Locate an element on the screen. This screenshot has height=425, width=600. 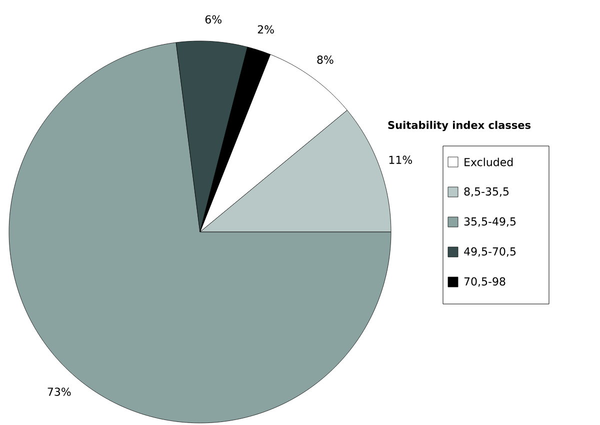
data-label: 73% is located at coordinates (59, 392).